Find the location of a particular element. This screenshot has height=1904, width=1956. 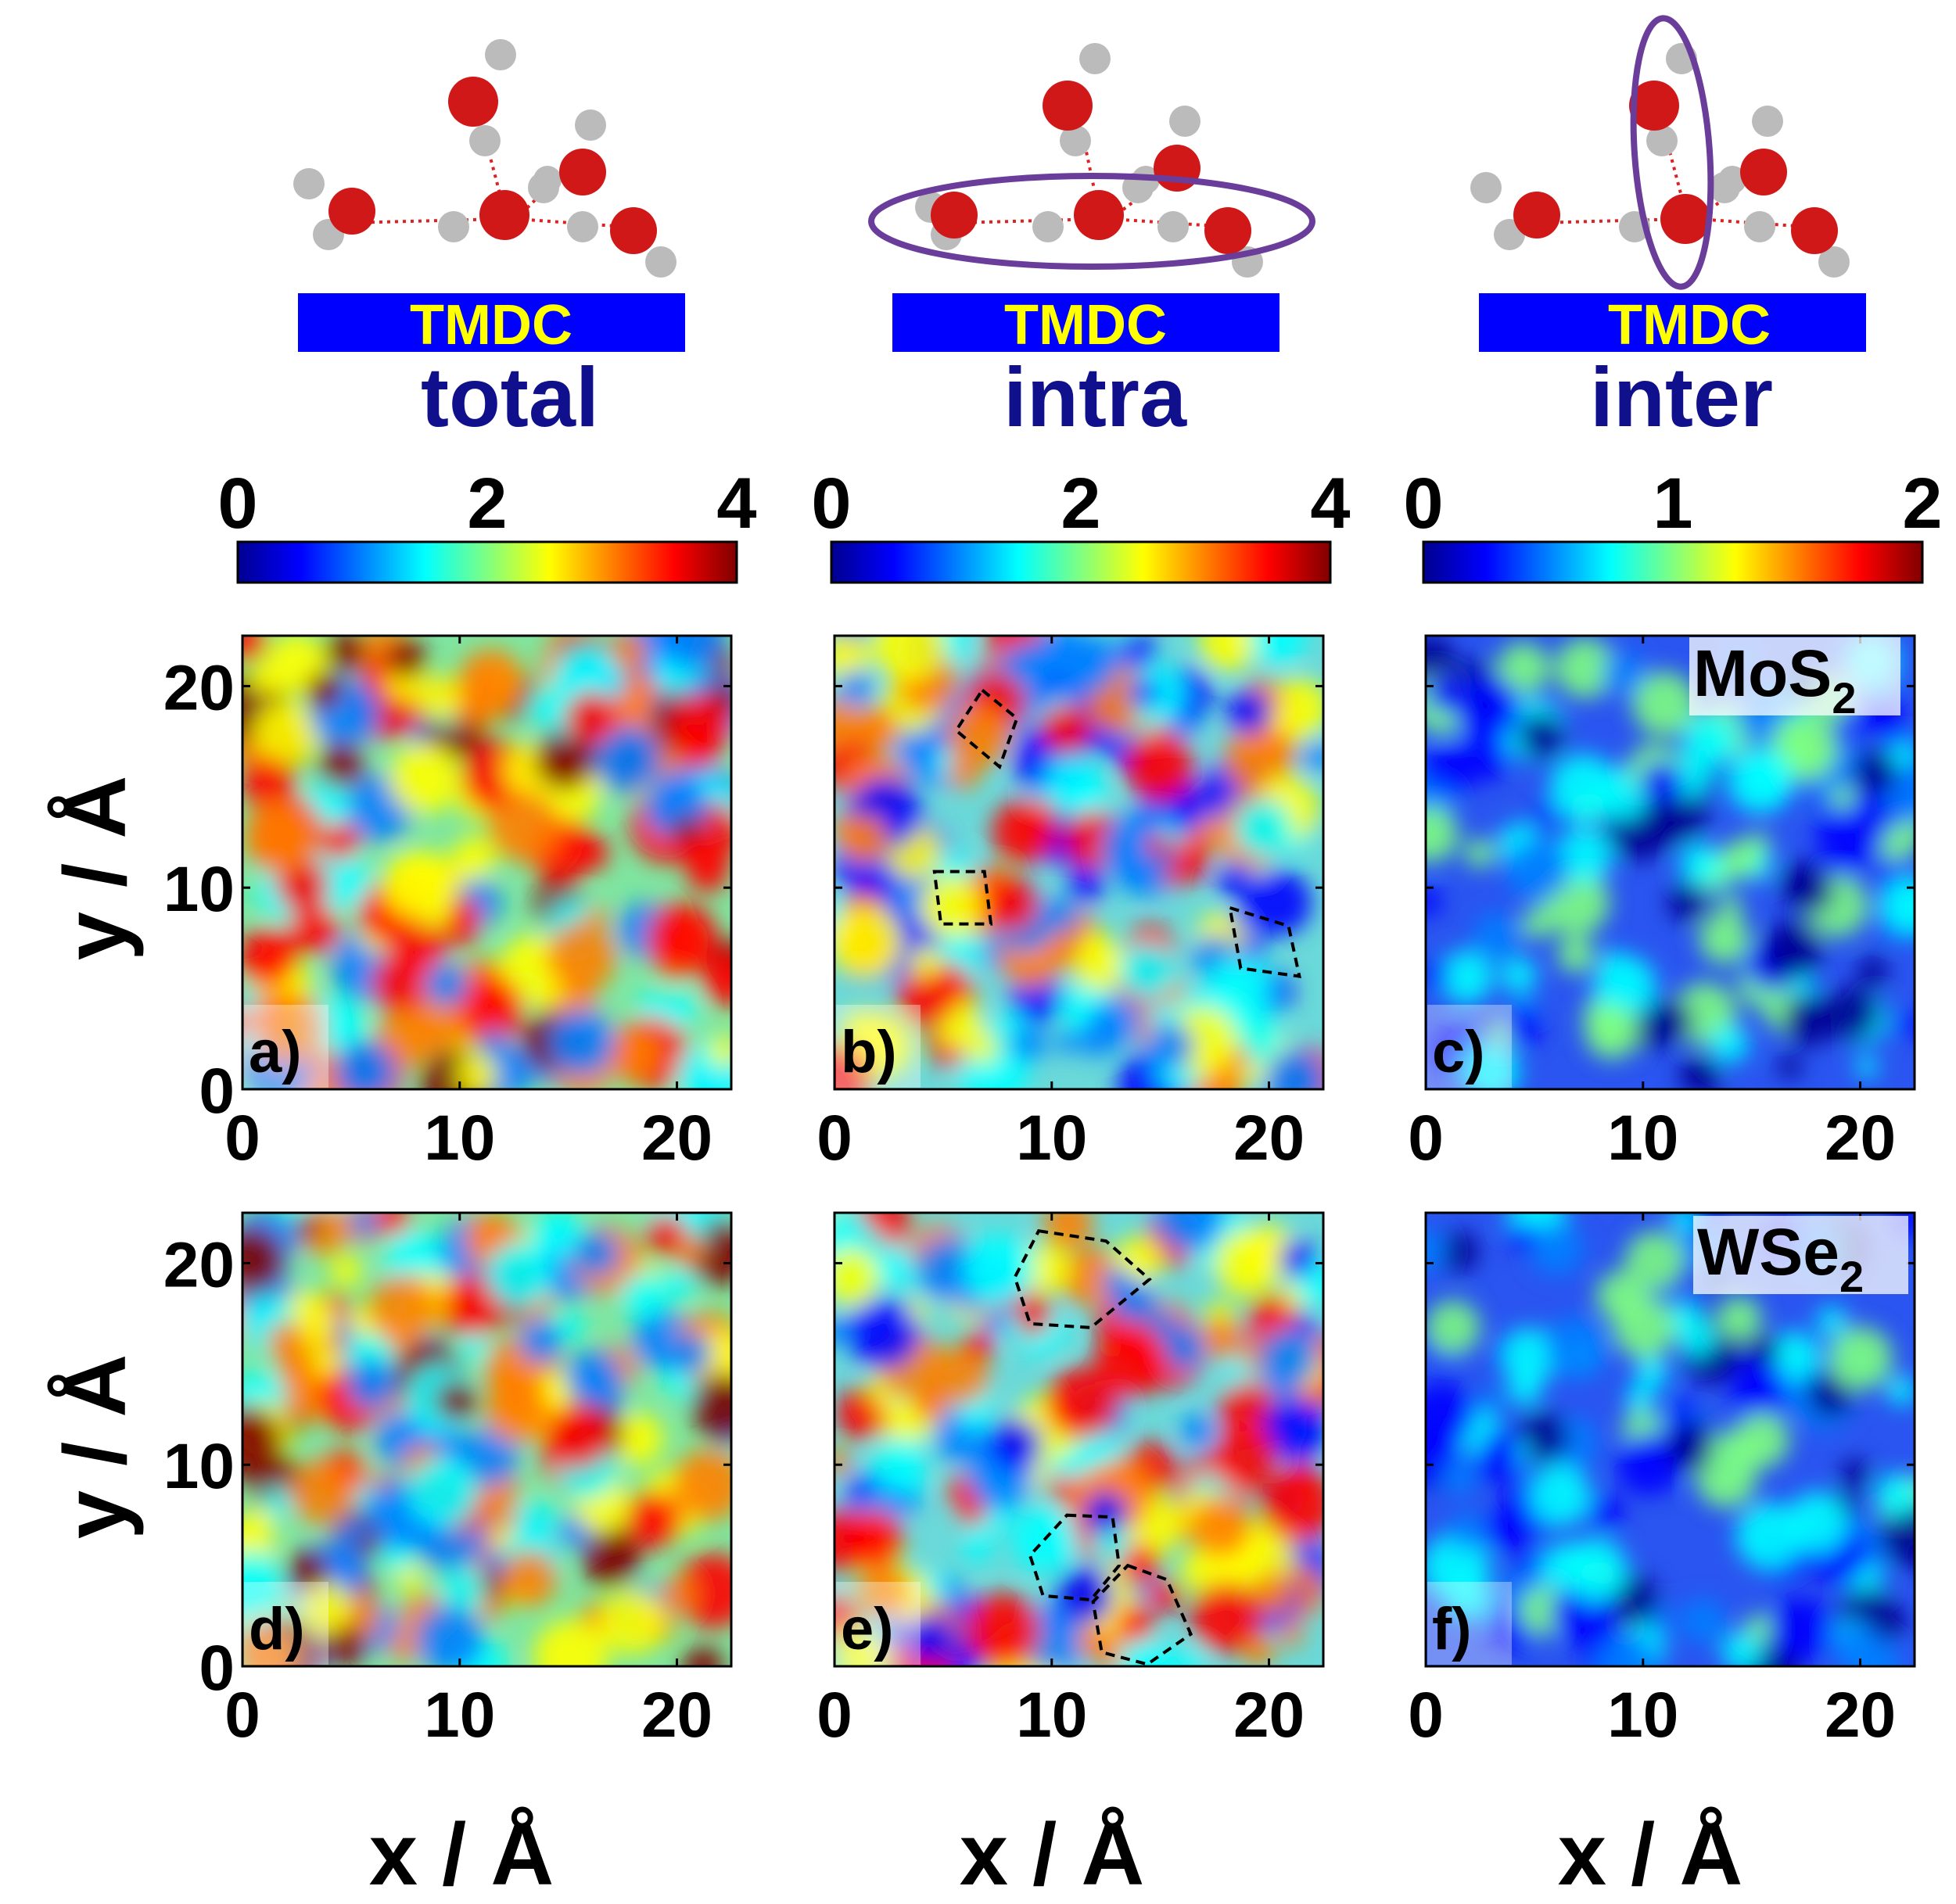

header-total: TMDC total is located at coordinates (489, 241).